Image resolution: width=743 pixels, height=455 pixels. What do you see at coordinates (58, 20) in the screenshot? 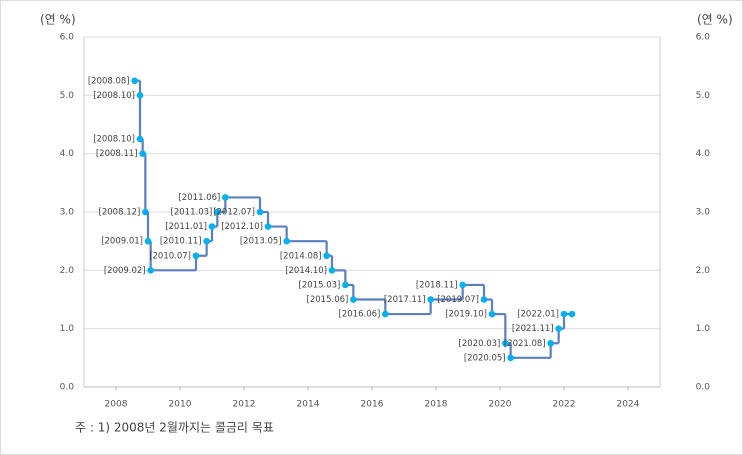
I see `y-unit-left: (연 %)` at bounding box center [58, 20].